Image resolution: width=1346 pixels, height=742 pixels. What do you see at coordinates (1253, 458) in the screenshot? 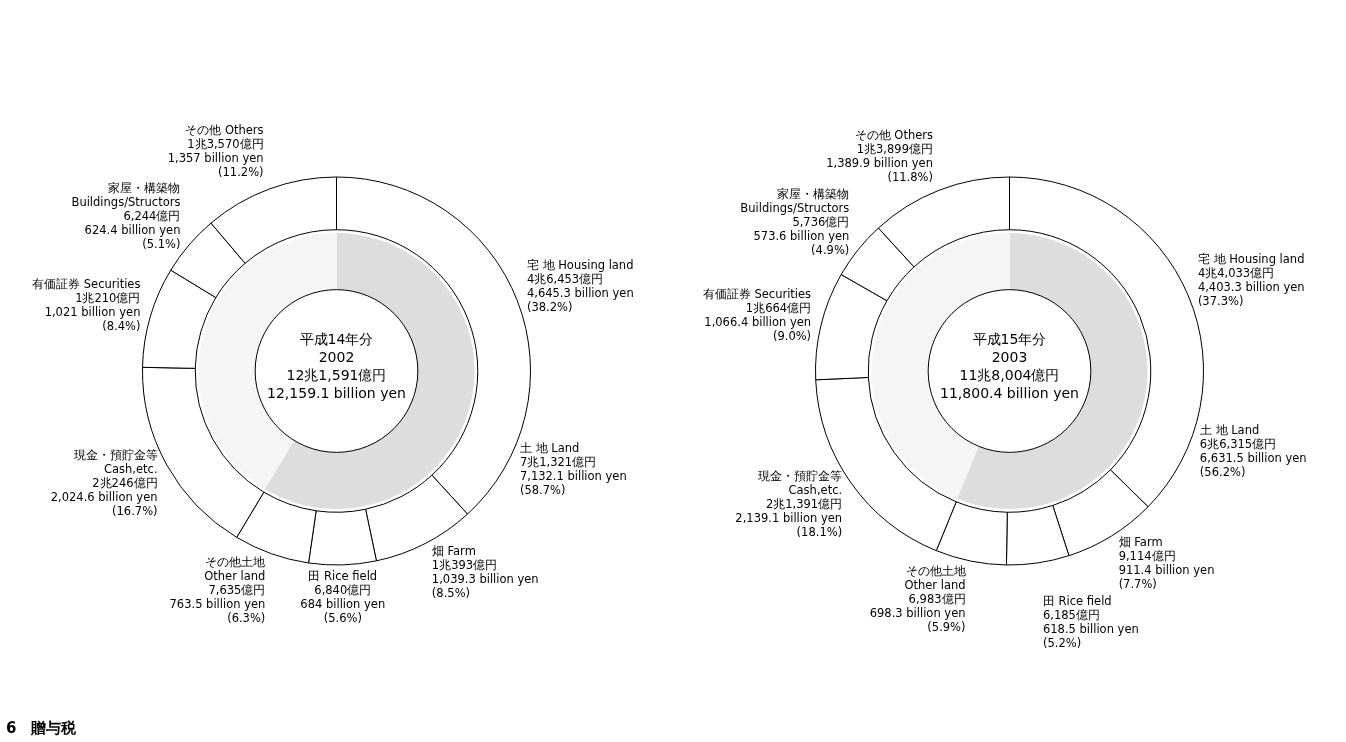
I see `data-label: 6兆6,315億円 6,631.5 billion yen (56.2%)` at bounding box center [1253, 458].